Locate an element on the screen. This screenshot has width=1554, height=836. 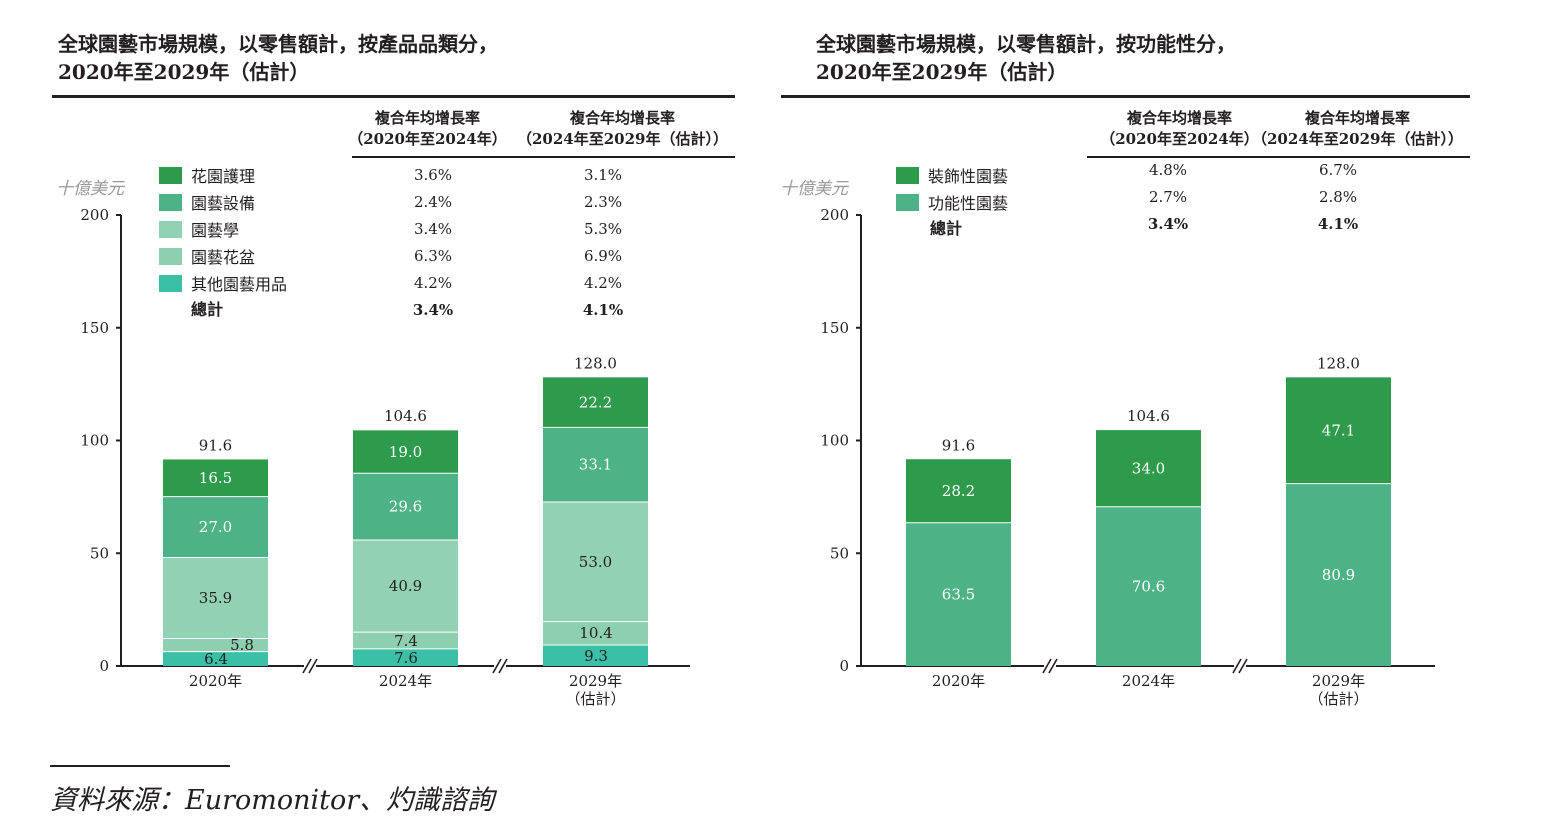
bar-segment-value-label: 6.4 is located at coordinates (216, 659).